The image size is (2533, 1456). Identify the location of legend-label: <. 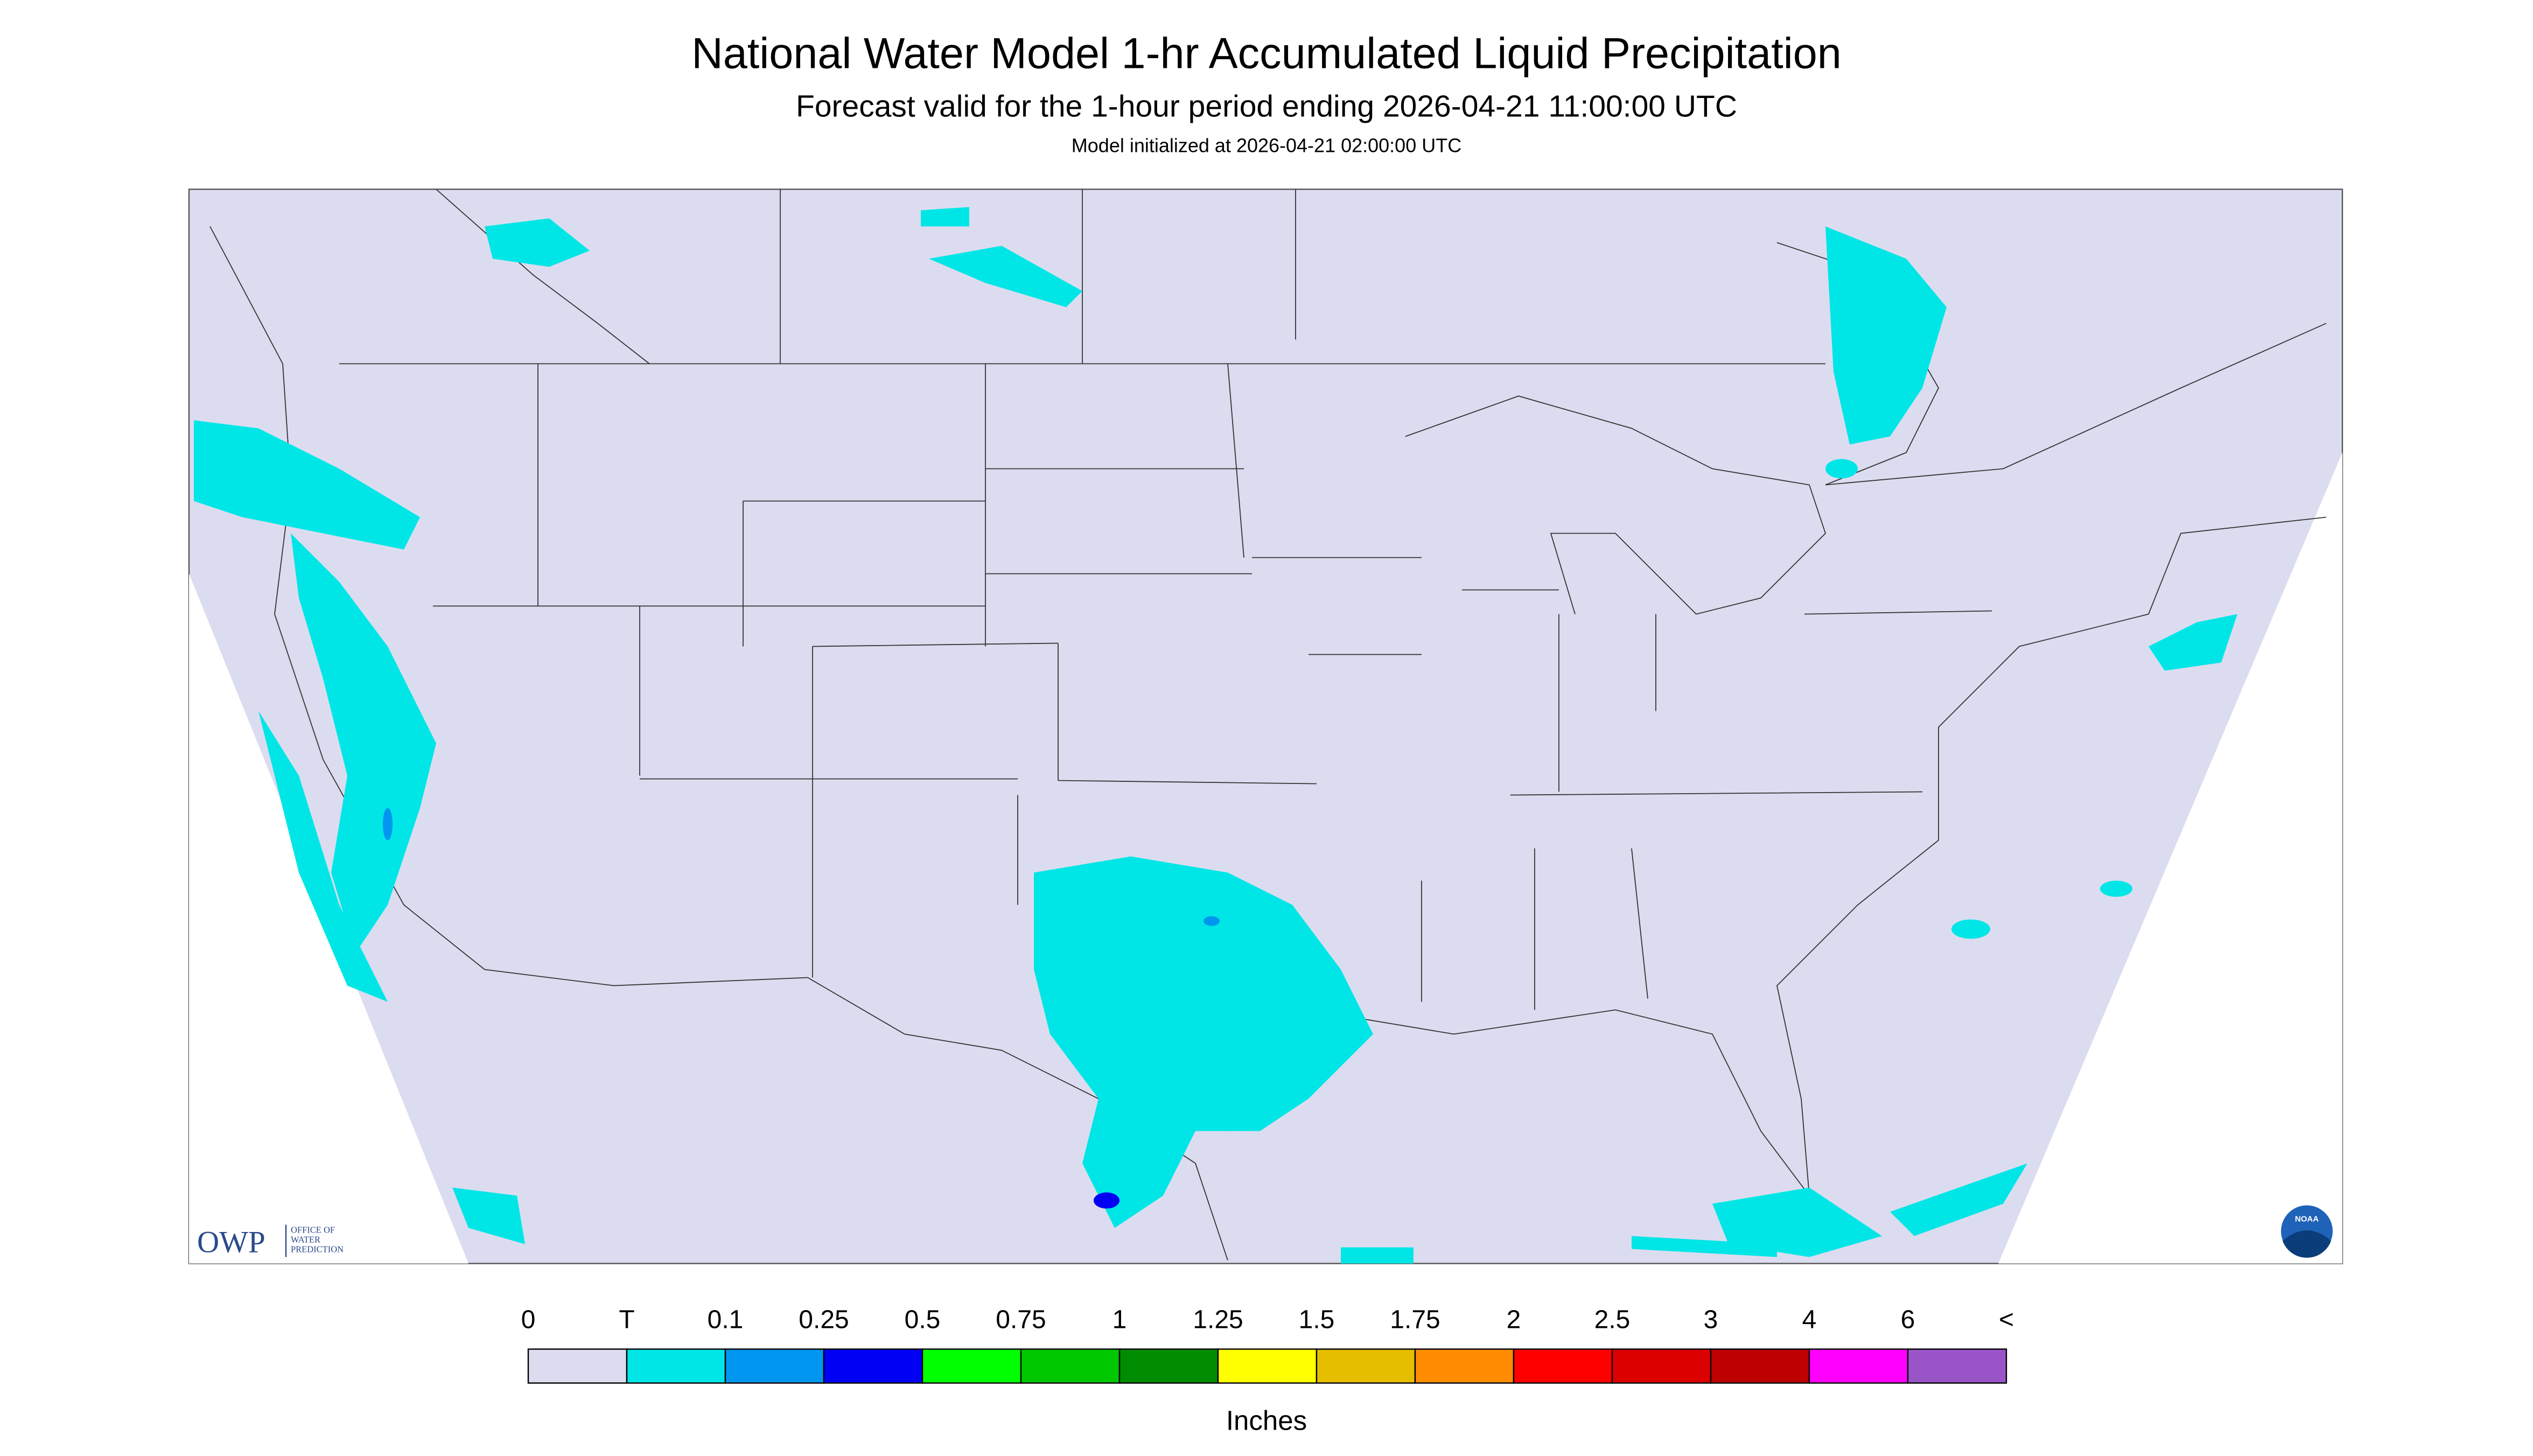
(2006, 1320).